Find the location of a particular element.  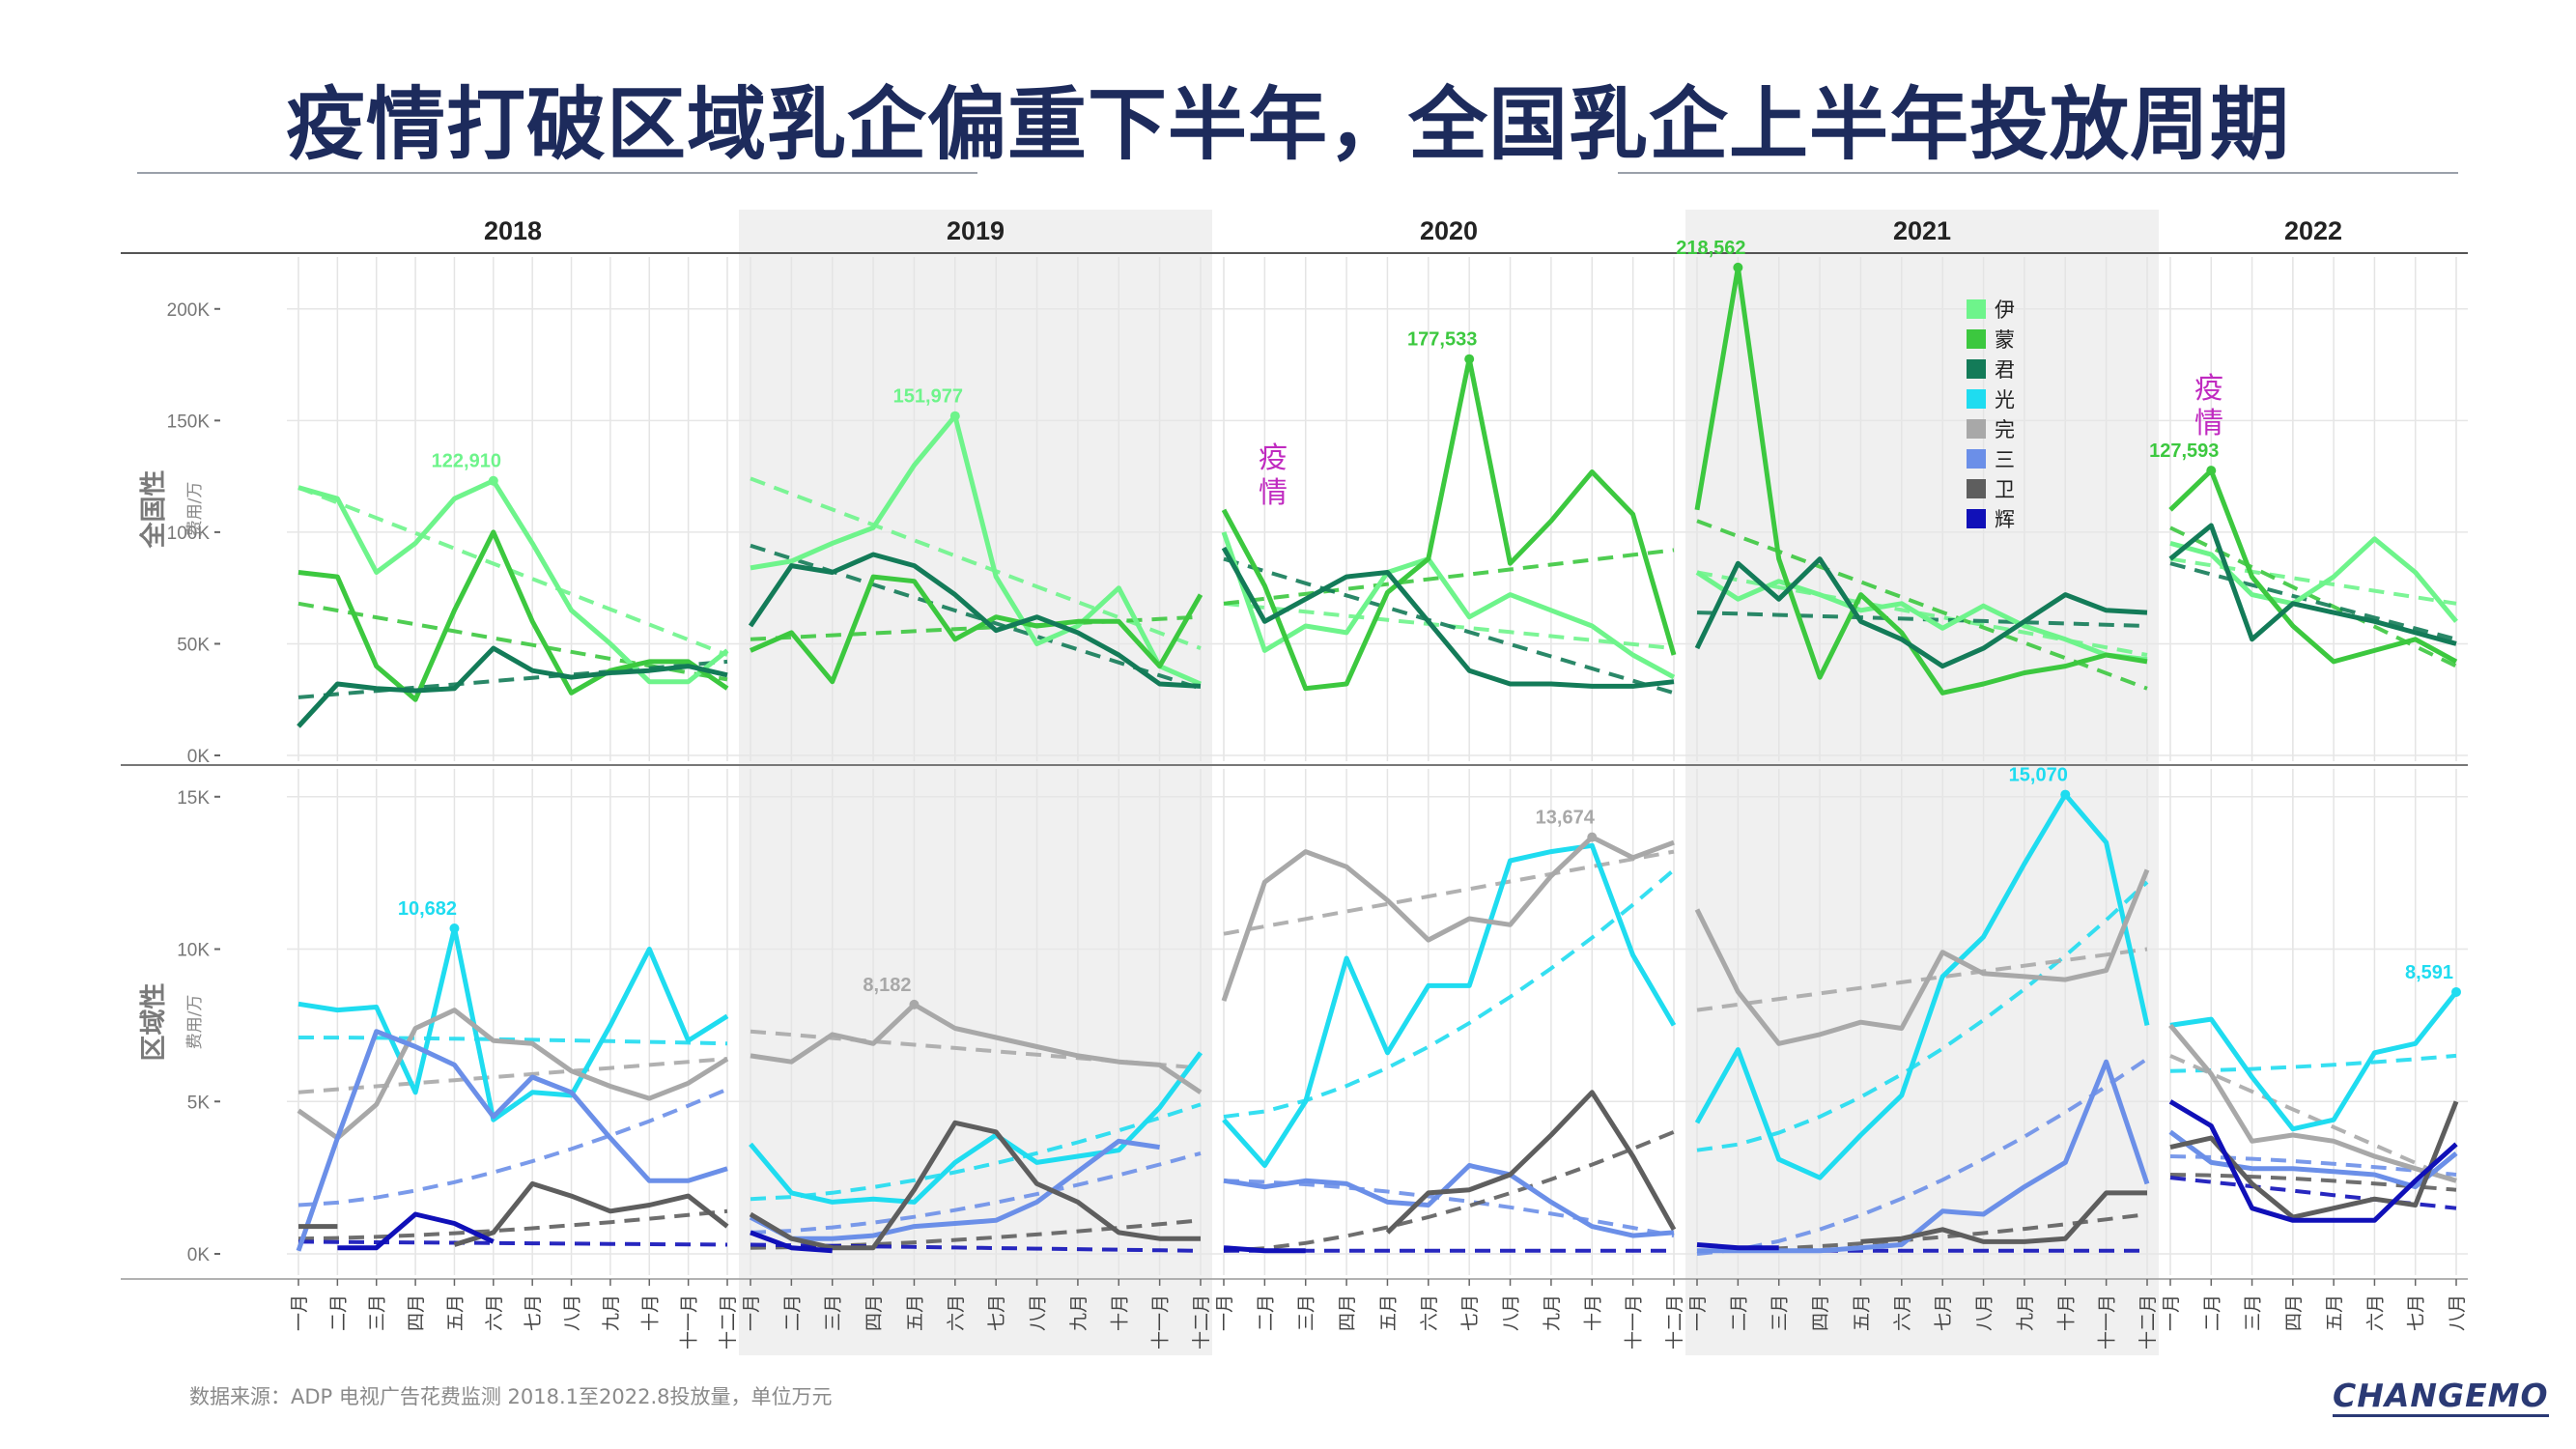

series-line-完-2018 is located at coordinates (513, 1074).